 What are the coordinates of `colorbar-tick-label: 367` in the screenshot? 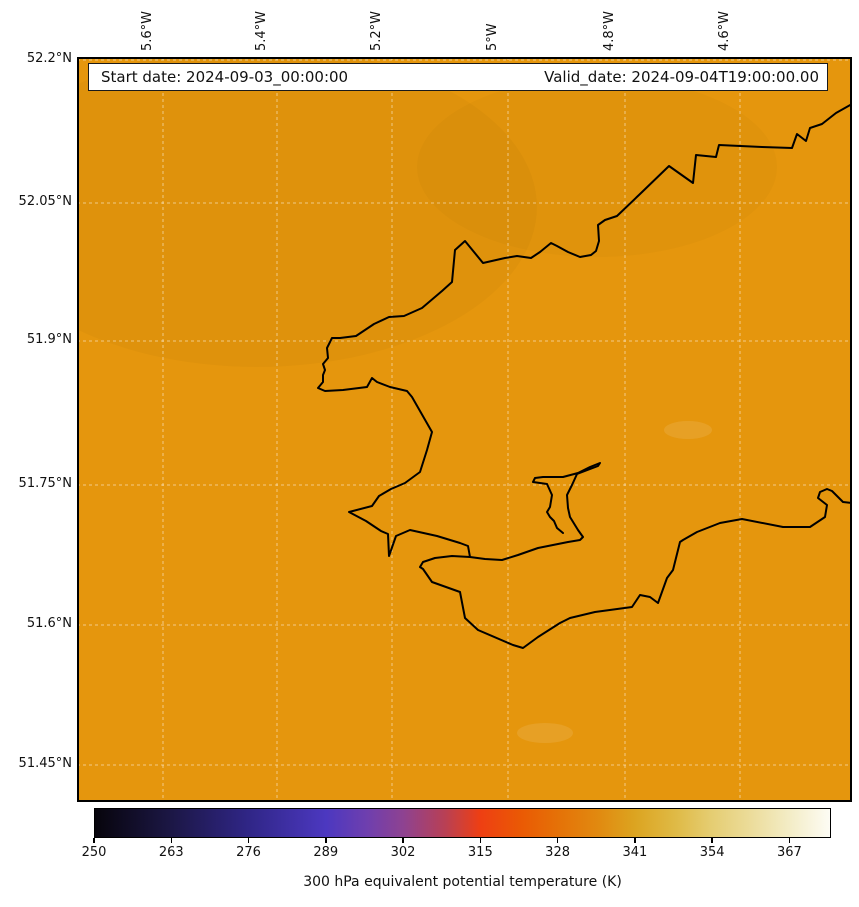 It's located at (789, 852).